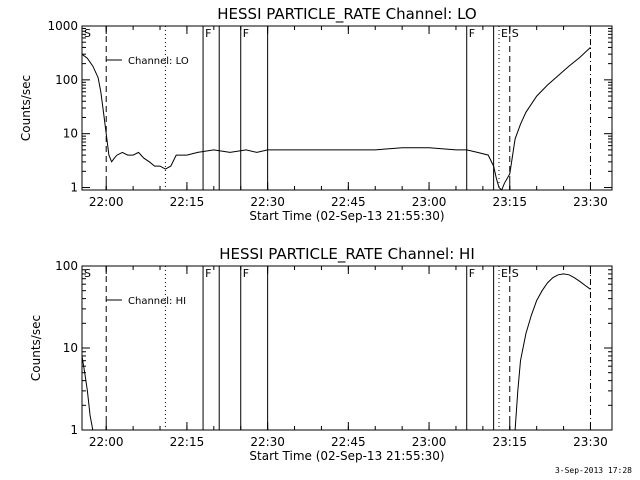  I want to click on legend-label: Channel: LO, so click(158, 61).